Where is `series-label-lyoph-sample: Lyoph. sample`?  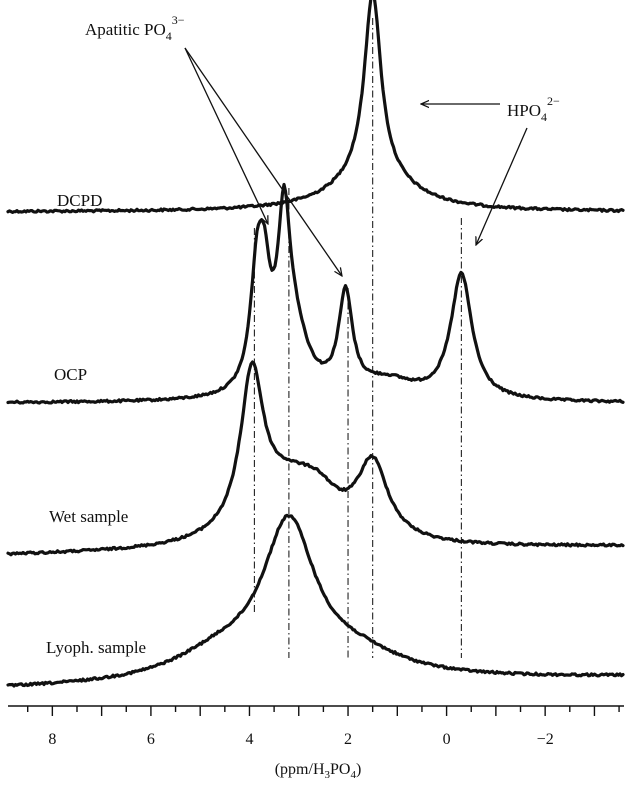 series-label-lyoph-sample: Lyoph. sample is located at coordinates (96, 647).